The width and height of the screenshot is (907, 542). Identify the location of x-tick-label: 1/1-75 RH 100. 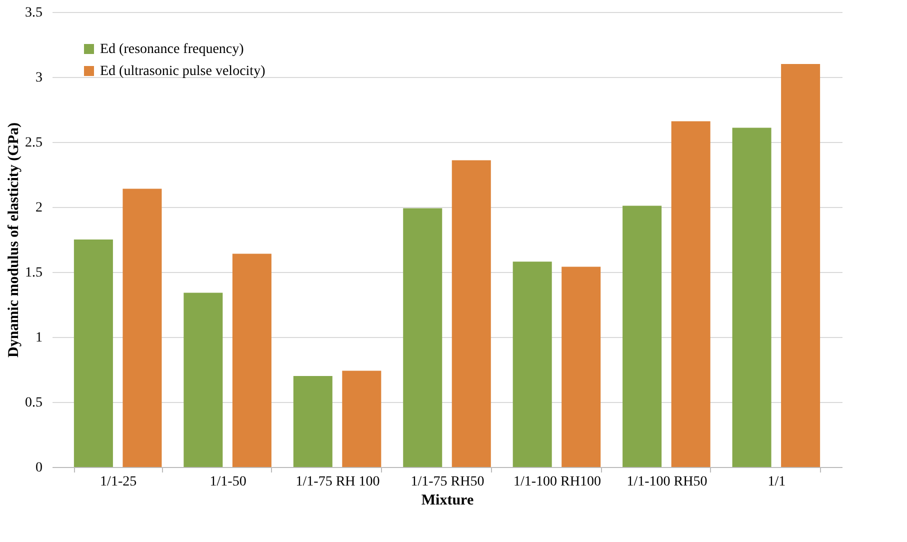
(338, 482).